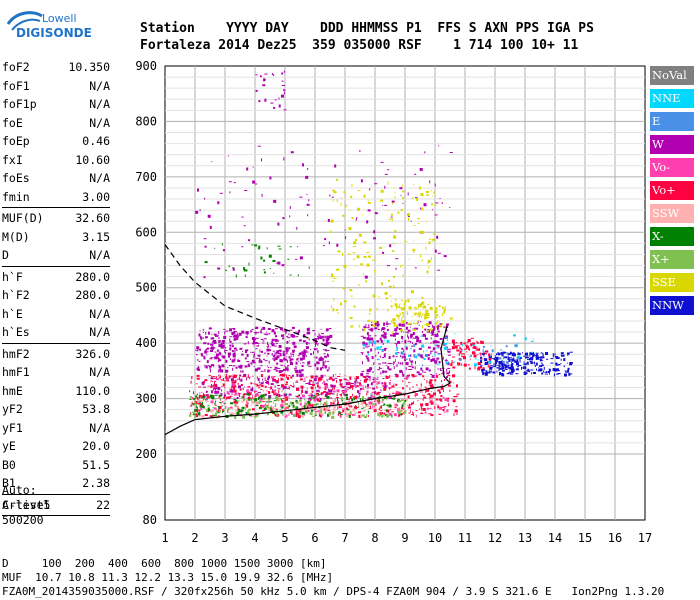 Image resolution: width=700 pixels, height=600 pixels. Describe the element at coordinates (19, 490) in the screenshot. I see `auto-label: Auto:` at that location.